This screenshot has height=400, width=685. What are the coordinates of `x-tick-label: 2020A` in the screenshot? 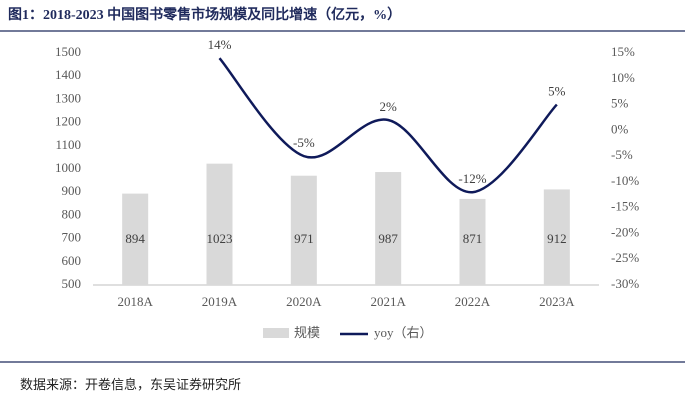 It's located at (304, 301).